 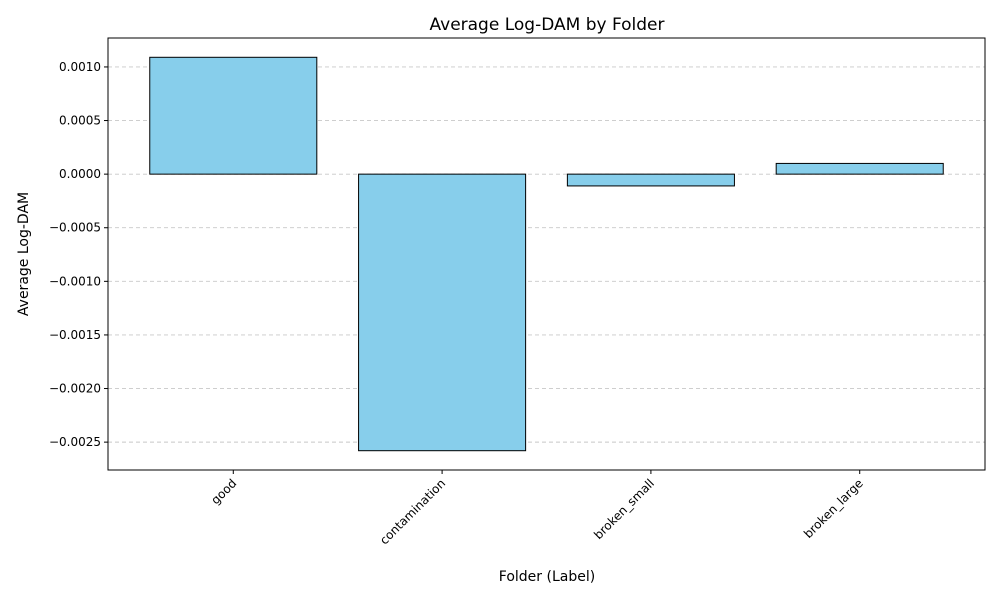 I want to click on y-tick-label: 0.0010, so click(x=80, y=67).